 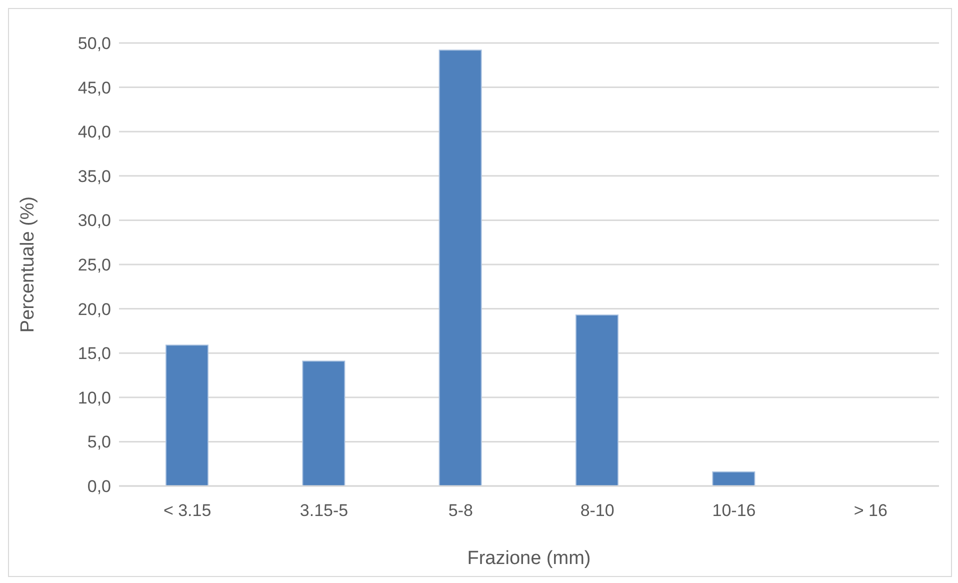 What do you see at coordinates (99, 442) in the screenshot?
I see `y-tick-label: 5,0` at bounding box center [99, 442].